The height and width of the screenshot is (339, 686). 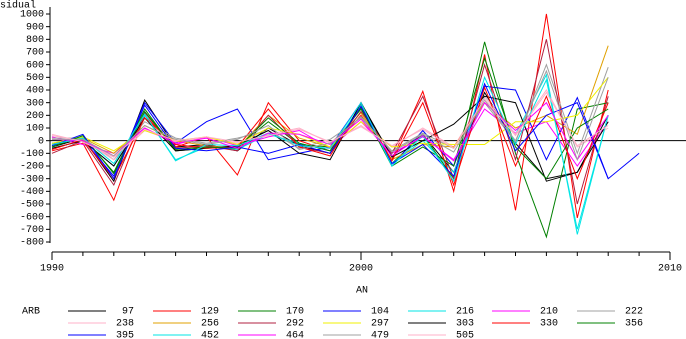 What do you see at coordinates (52, 269) in the screenshot?
I see `x-tick-label: 1990` at bounding box center [52, 269].